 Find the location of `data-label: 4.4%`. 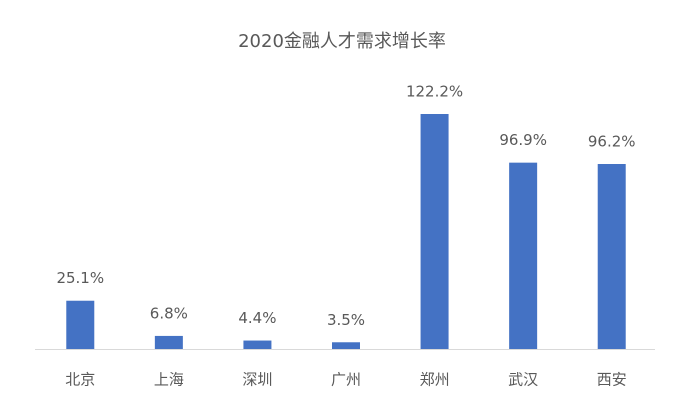

data-label: 4.4% is located at coordinates (257, 318).